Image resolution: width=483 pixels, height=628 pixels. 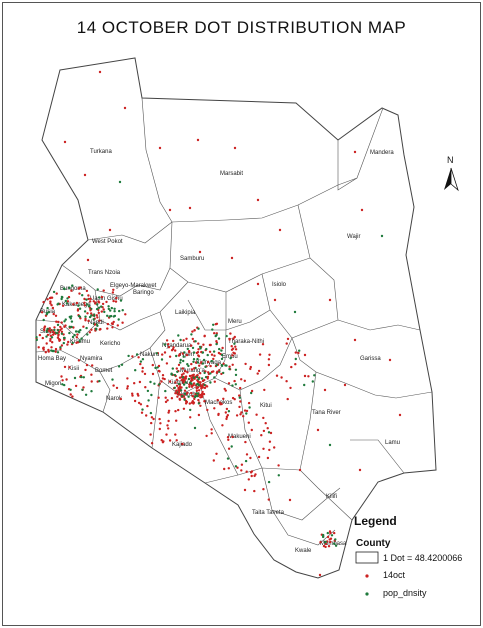 What do you see at coordinates (394, 575) in the screenshot?
I see `legend-label-14oct: 14oct` at bounding box center [394, 575].